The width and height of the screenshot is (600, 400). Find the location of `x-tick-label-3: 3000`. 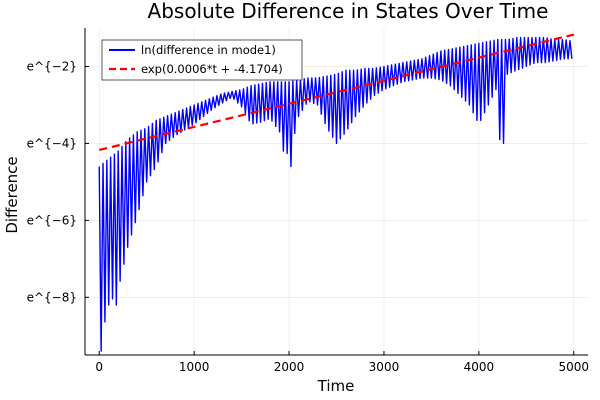

x-tick-label-3: 3000 is located at coordinates (384, 367).